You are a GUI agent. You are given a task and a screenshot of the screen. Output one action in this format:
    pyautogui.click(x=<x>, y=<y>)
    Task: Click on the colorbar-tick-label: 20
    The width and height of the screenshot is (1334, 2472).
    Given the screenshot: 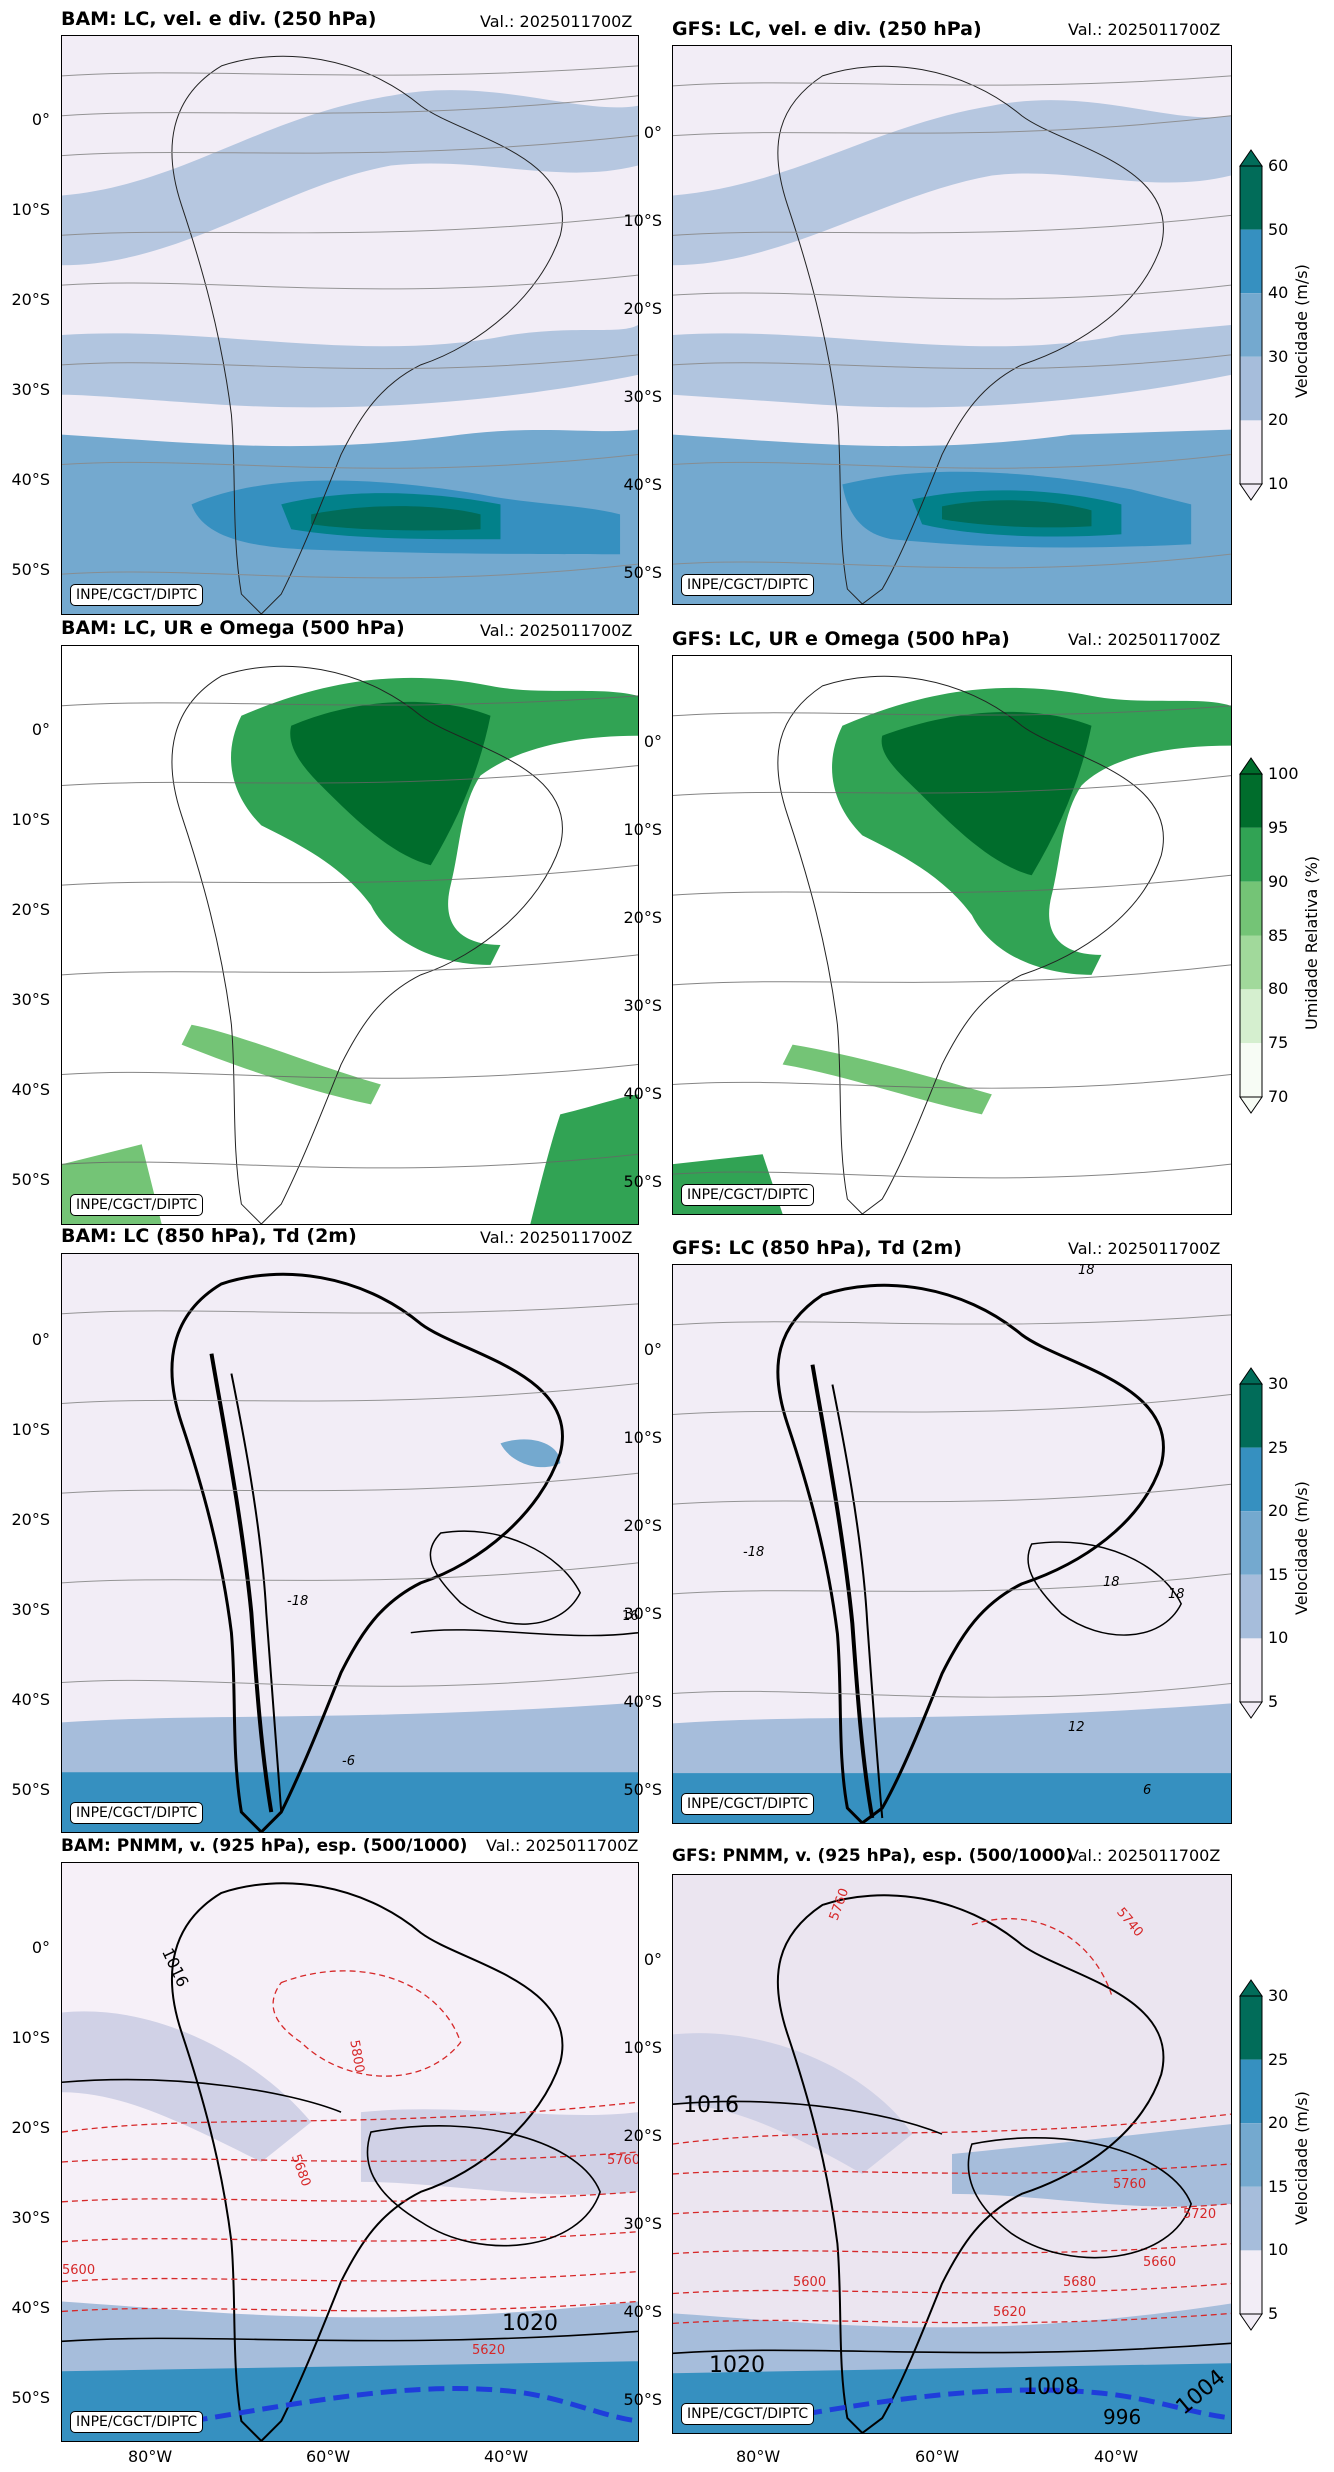 What is the action you would take?
    pyautogui.click(x=1278, y=2123)
    